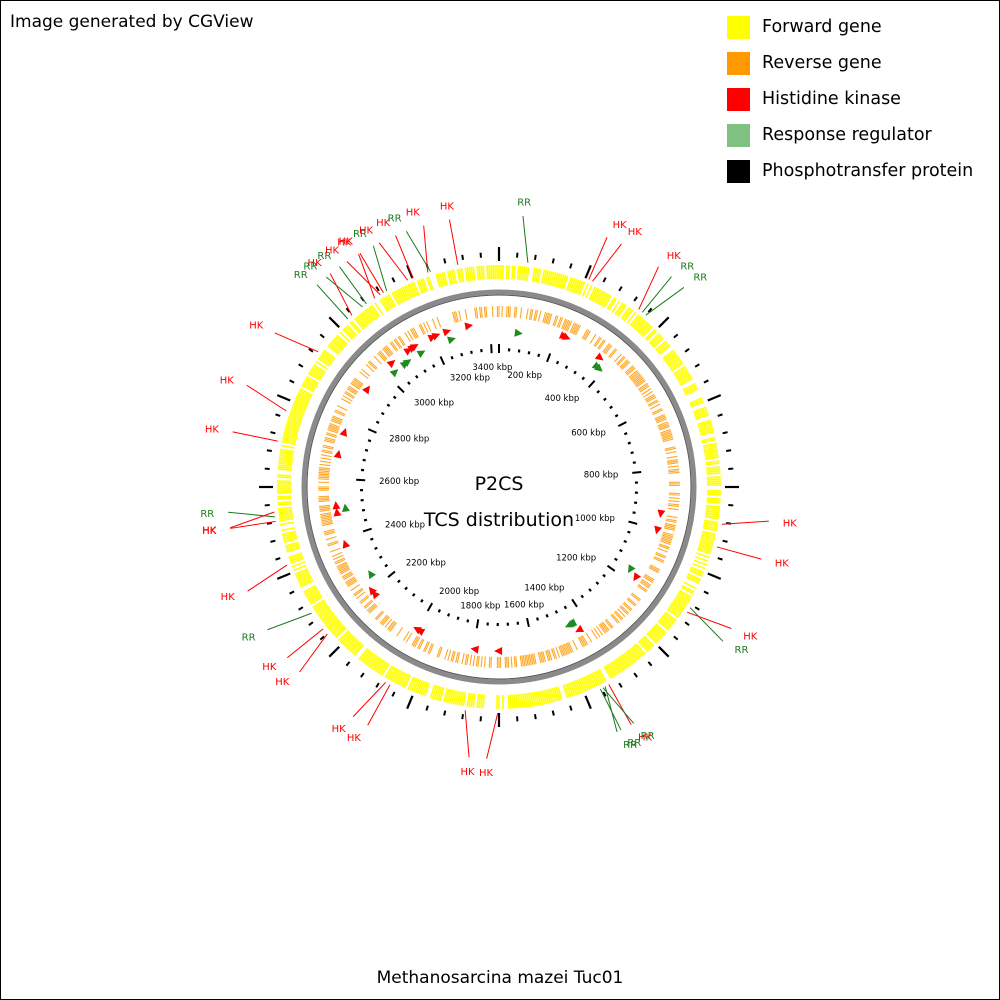 This screenshot has height=1000, width=1000. Describe the element at coordinates (499, 489) in the screenshot. I see `feature-markers` at that location.